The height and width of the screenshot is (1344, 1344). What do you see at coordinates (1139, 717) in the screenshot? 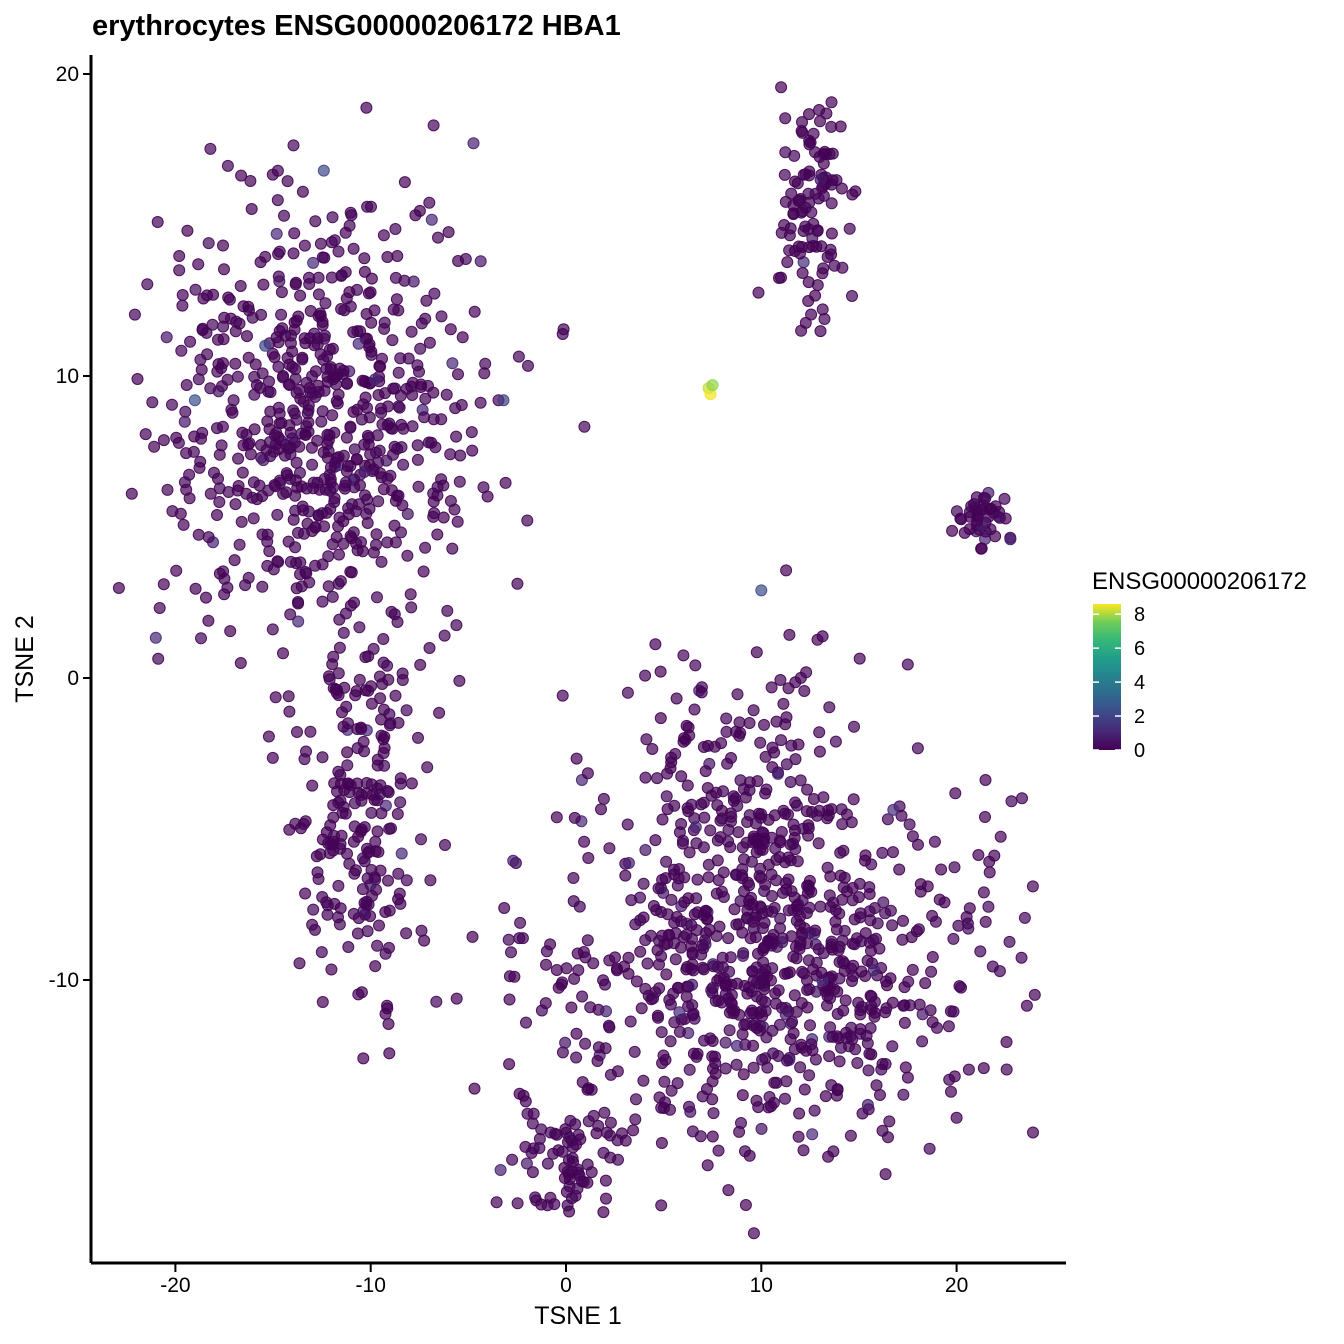
I see `legend-tick-label: 2` at bounding box center [1139, 717].